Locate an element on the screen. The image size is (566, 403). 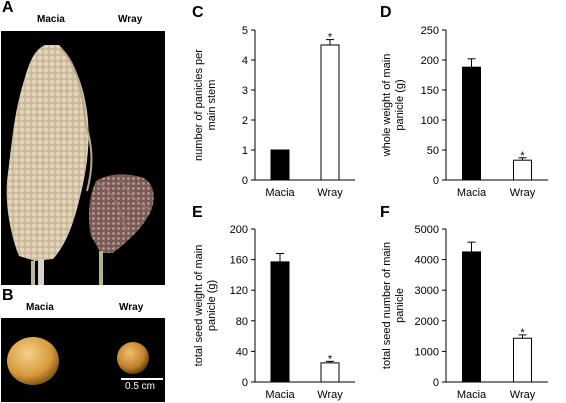
y-axis-label: number of panicles permain stem is located at coordinates (205, 105).